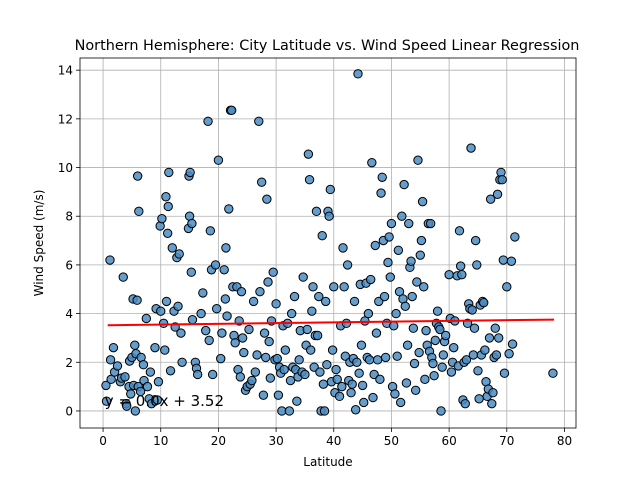  I want to click on y-tick-label: 6, so click(69, 265).